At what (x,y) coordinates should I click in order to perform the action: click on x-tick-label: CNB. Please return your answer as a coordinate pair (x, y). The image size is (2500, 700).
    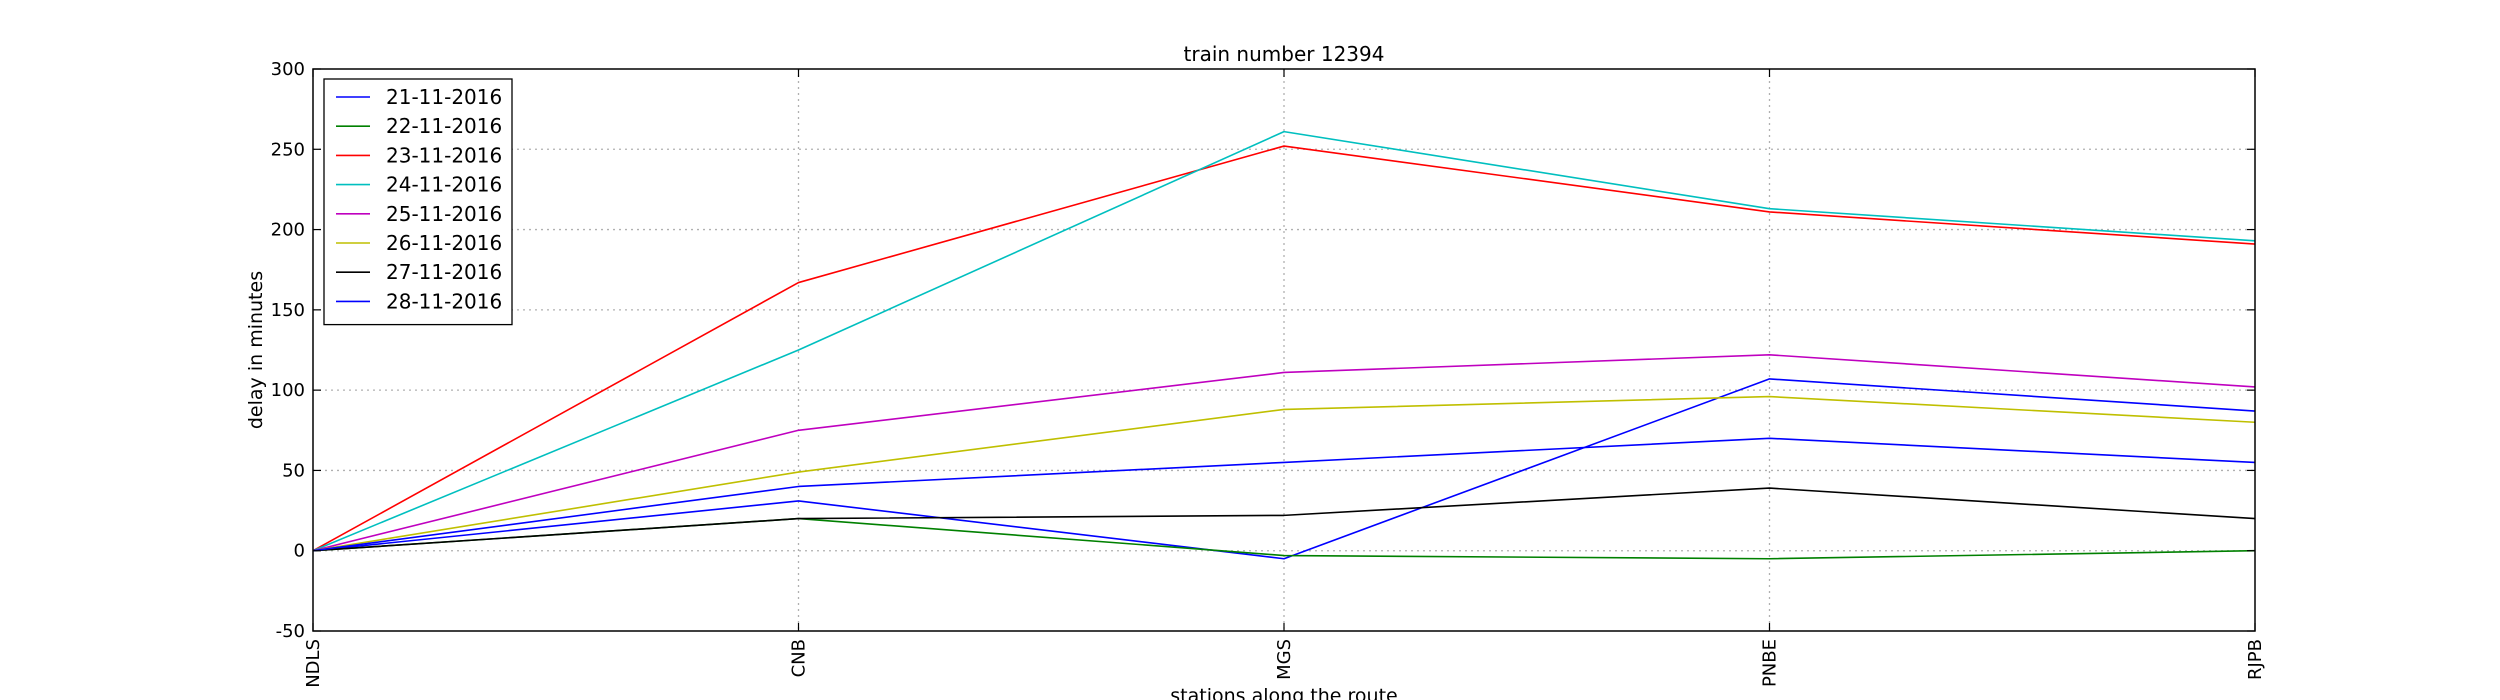
    Looking at the image, I should click on (799, 658).